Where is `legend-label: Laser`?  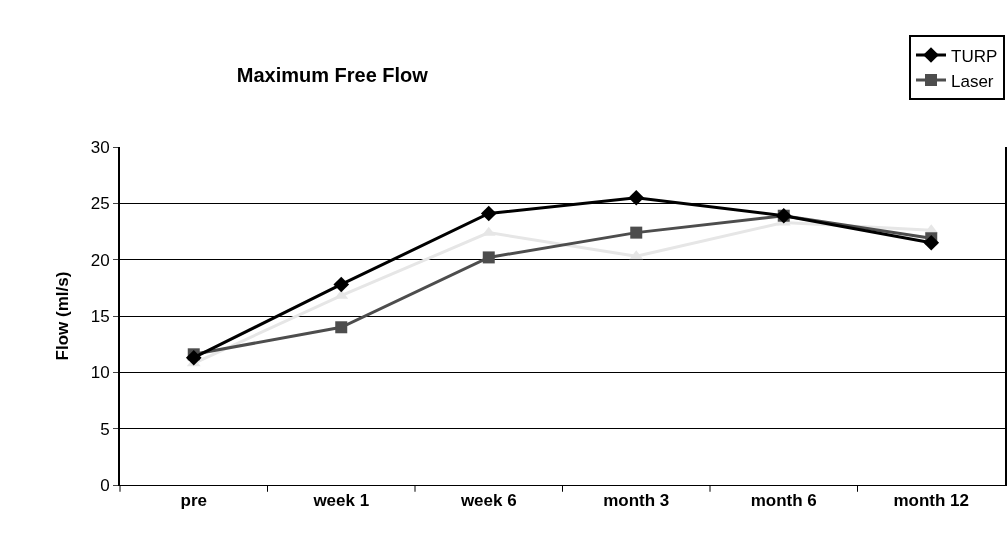 legend-label: Laser is located at coordinates (972, 81).